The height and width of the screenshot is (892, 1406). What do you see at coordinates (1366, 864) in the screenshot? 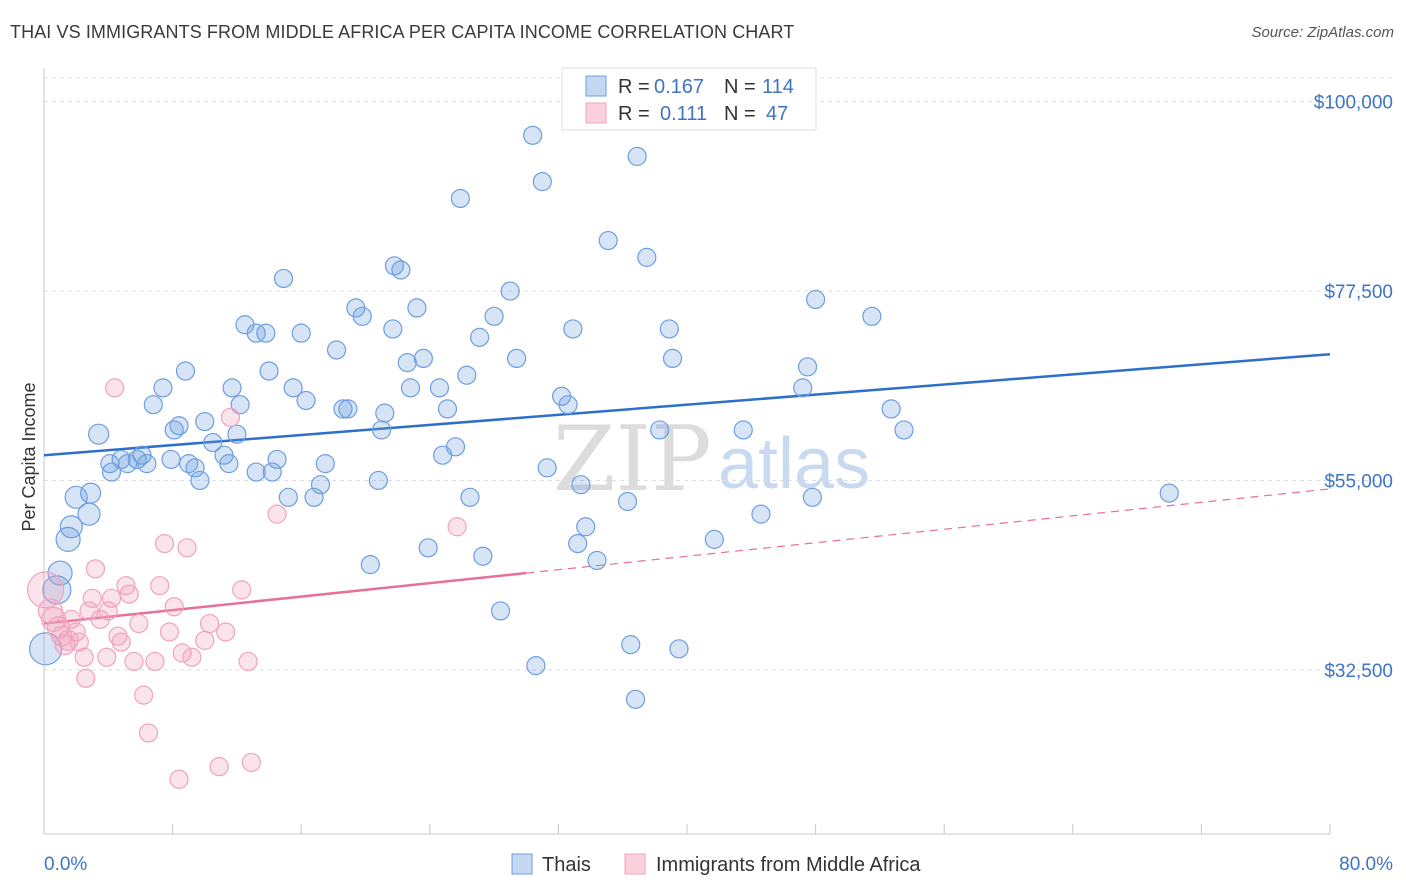
I see `x-tick-max: 80.0%` at bounding box center [1366, 864].